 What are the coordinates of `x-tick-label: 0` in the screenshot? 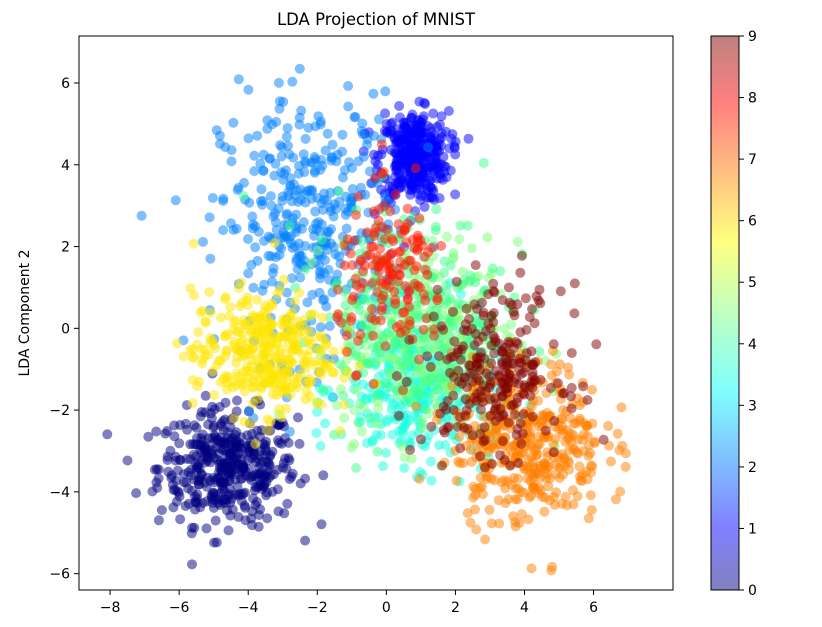 It's located at (386, 608).